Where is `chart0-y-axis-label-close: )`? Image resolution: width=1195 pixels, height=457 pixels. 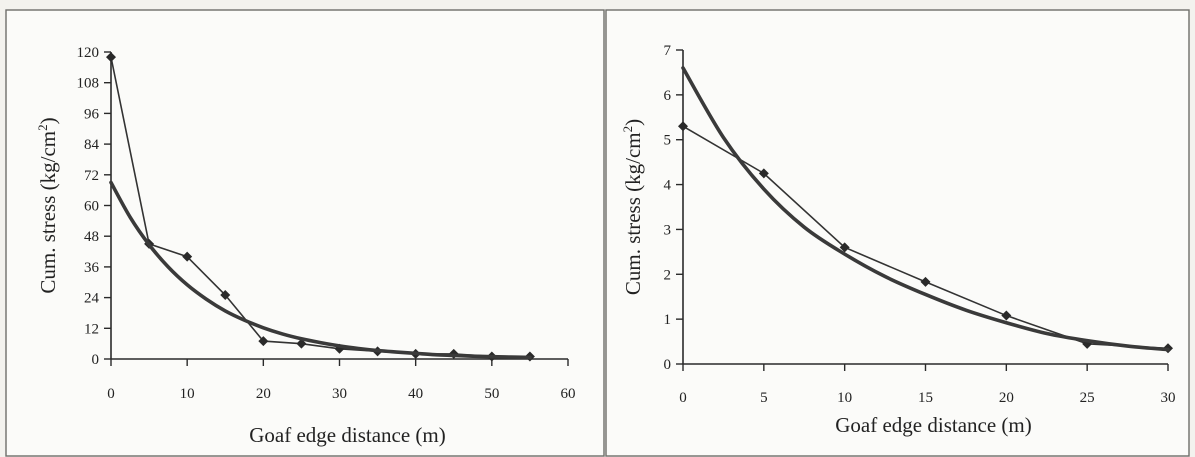
chart0-y-axis-label-close: ) is located at coordinates (48, 120).